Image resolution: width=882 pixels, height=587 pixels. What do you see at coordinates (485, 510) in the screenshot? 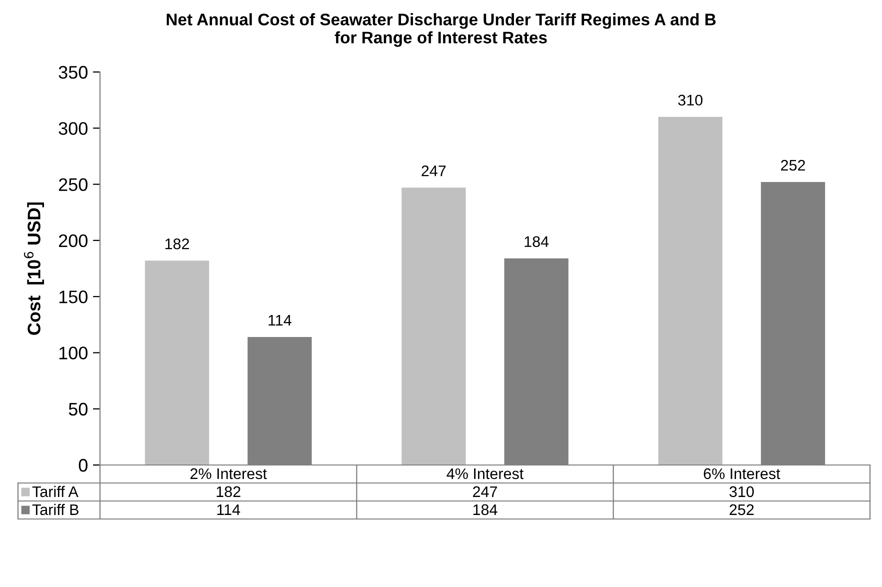
I see `text: 184` at bounding box center [485, 510].